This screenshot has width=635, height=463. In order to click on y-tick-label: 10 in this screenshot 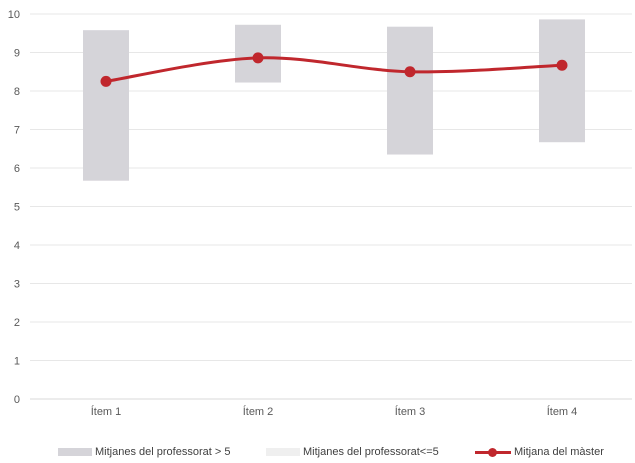, I will do `click(14, 15)`.